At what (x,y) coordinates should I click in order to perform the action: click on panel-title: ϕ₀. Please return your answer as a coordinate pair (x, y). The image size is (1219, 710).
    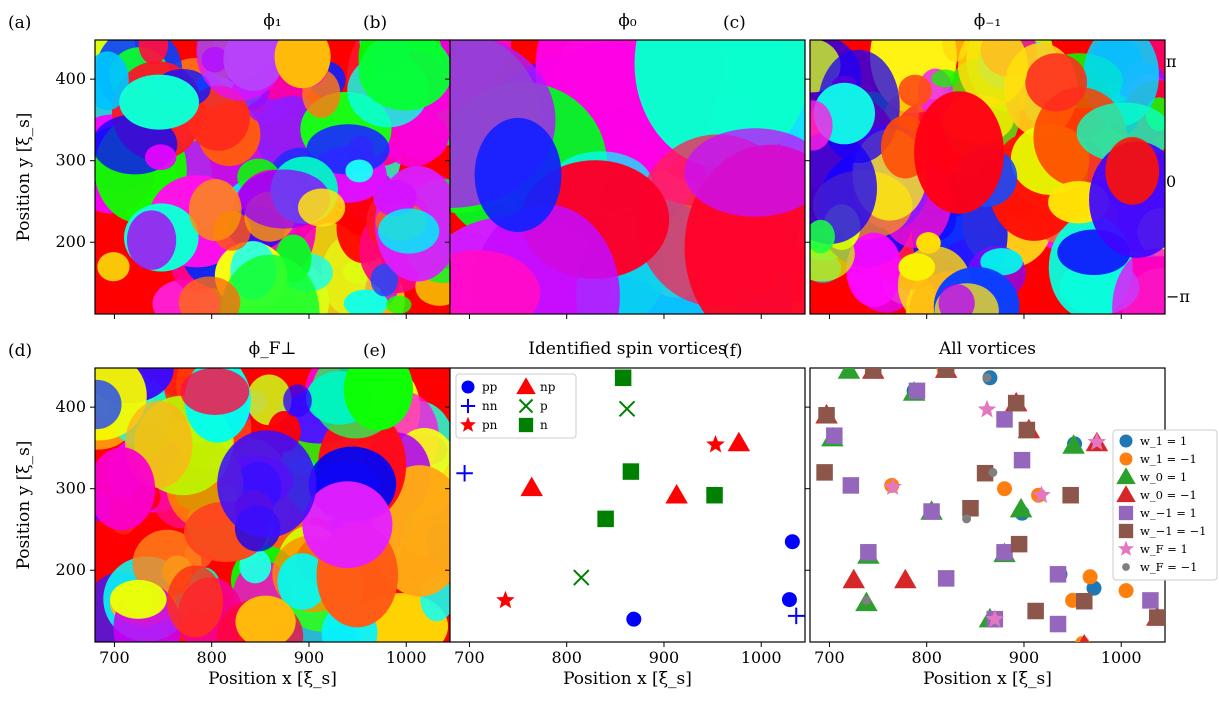
    Looking at the image, I should click on (627, 21).